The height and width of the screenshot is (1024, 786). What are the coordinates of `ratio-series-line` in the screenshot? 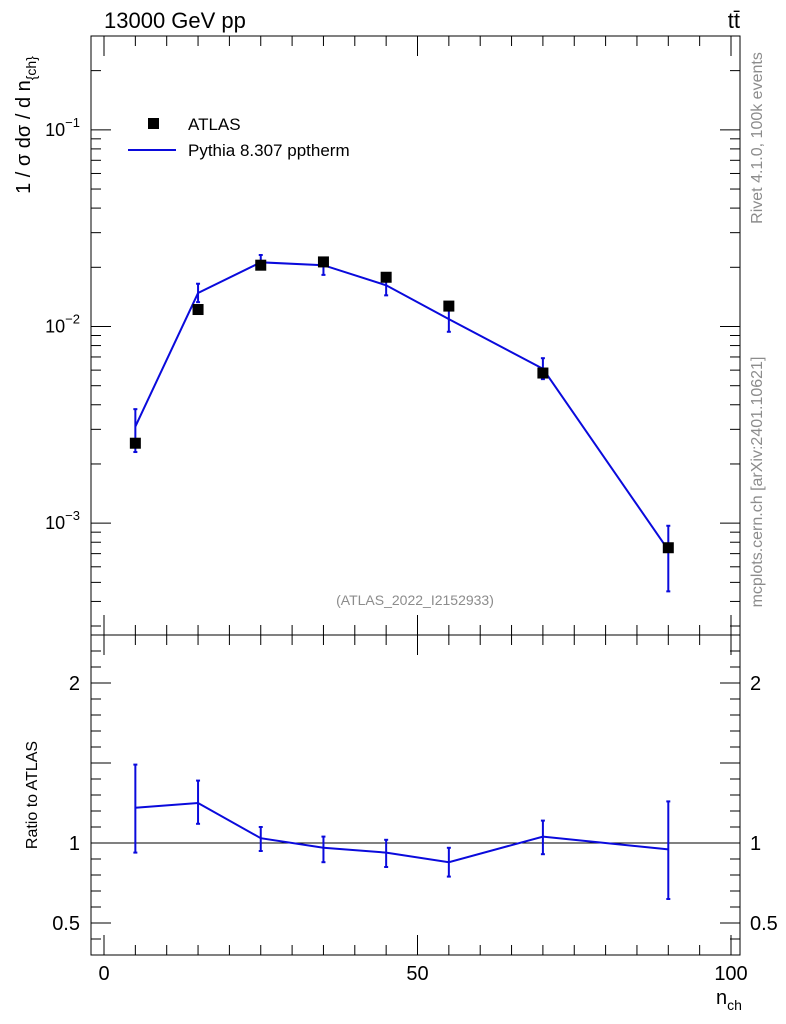 It's located at (402, 832).